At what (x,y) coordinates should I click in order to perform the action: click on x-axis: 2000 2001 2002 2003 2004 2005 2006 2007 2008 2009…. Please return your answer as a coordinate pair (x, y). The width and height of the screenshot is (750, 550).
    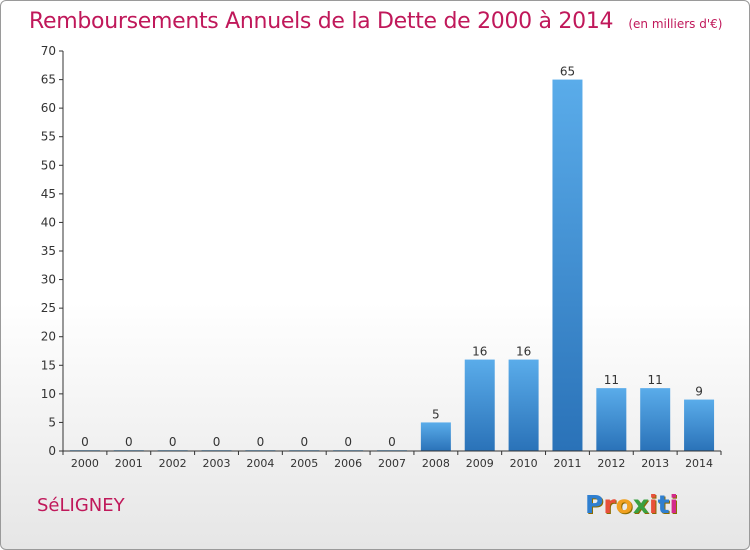
    Looking at the image, I should click on (392, 460).